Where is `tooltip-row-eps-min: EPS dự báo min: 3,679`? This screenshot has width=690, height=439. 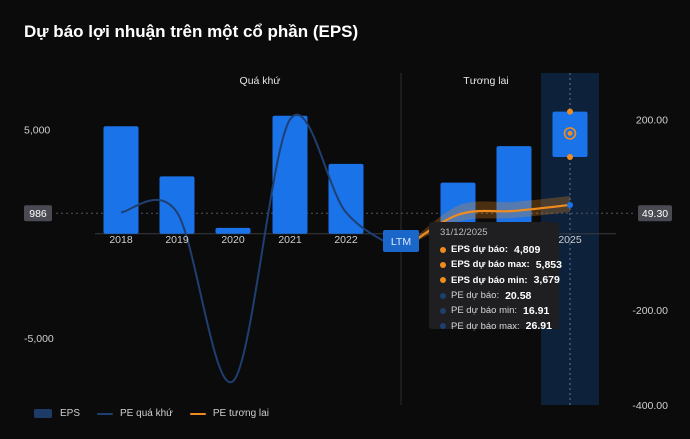 tooltip-row-eps-min: EPS dự báo min: 3,679 is located at coordinates (500, 280).